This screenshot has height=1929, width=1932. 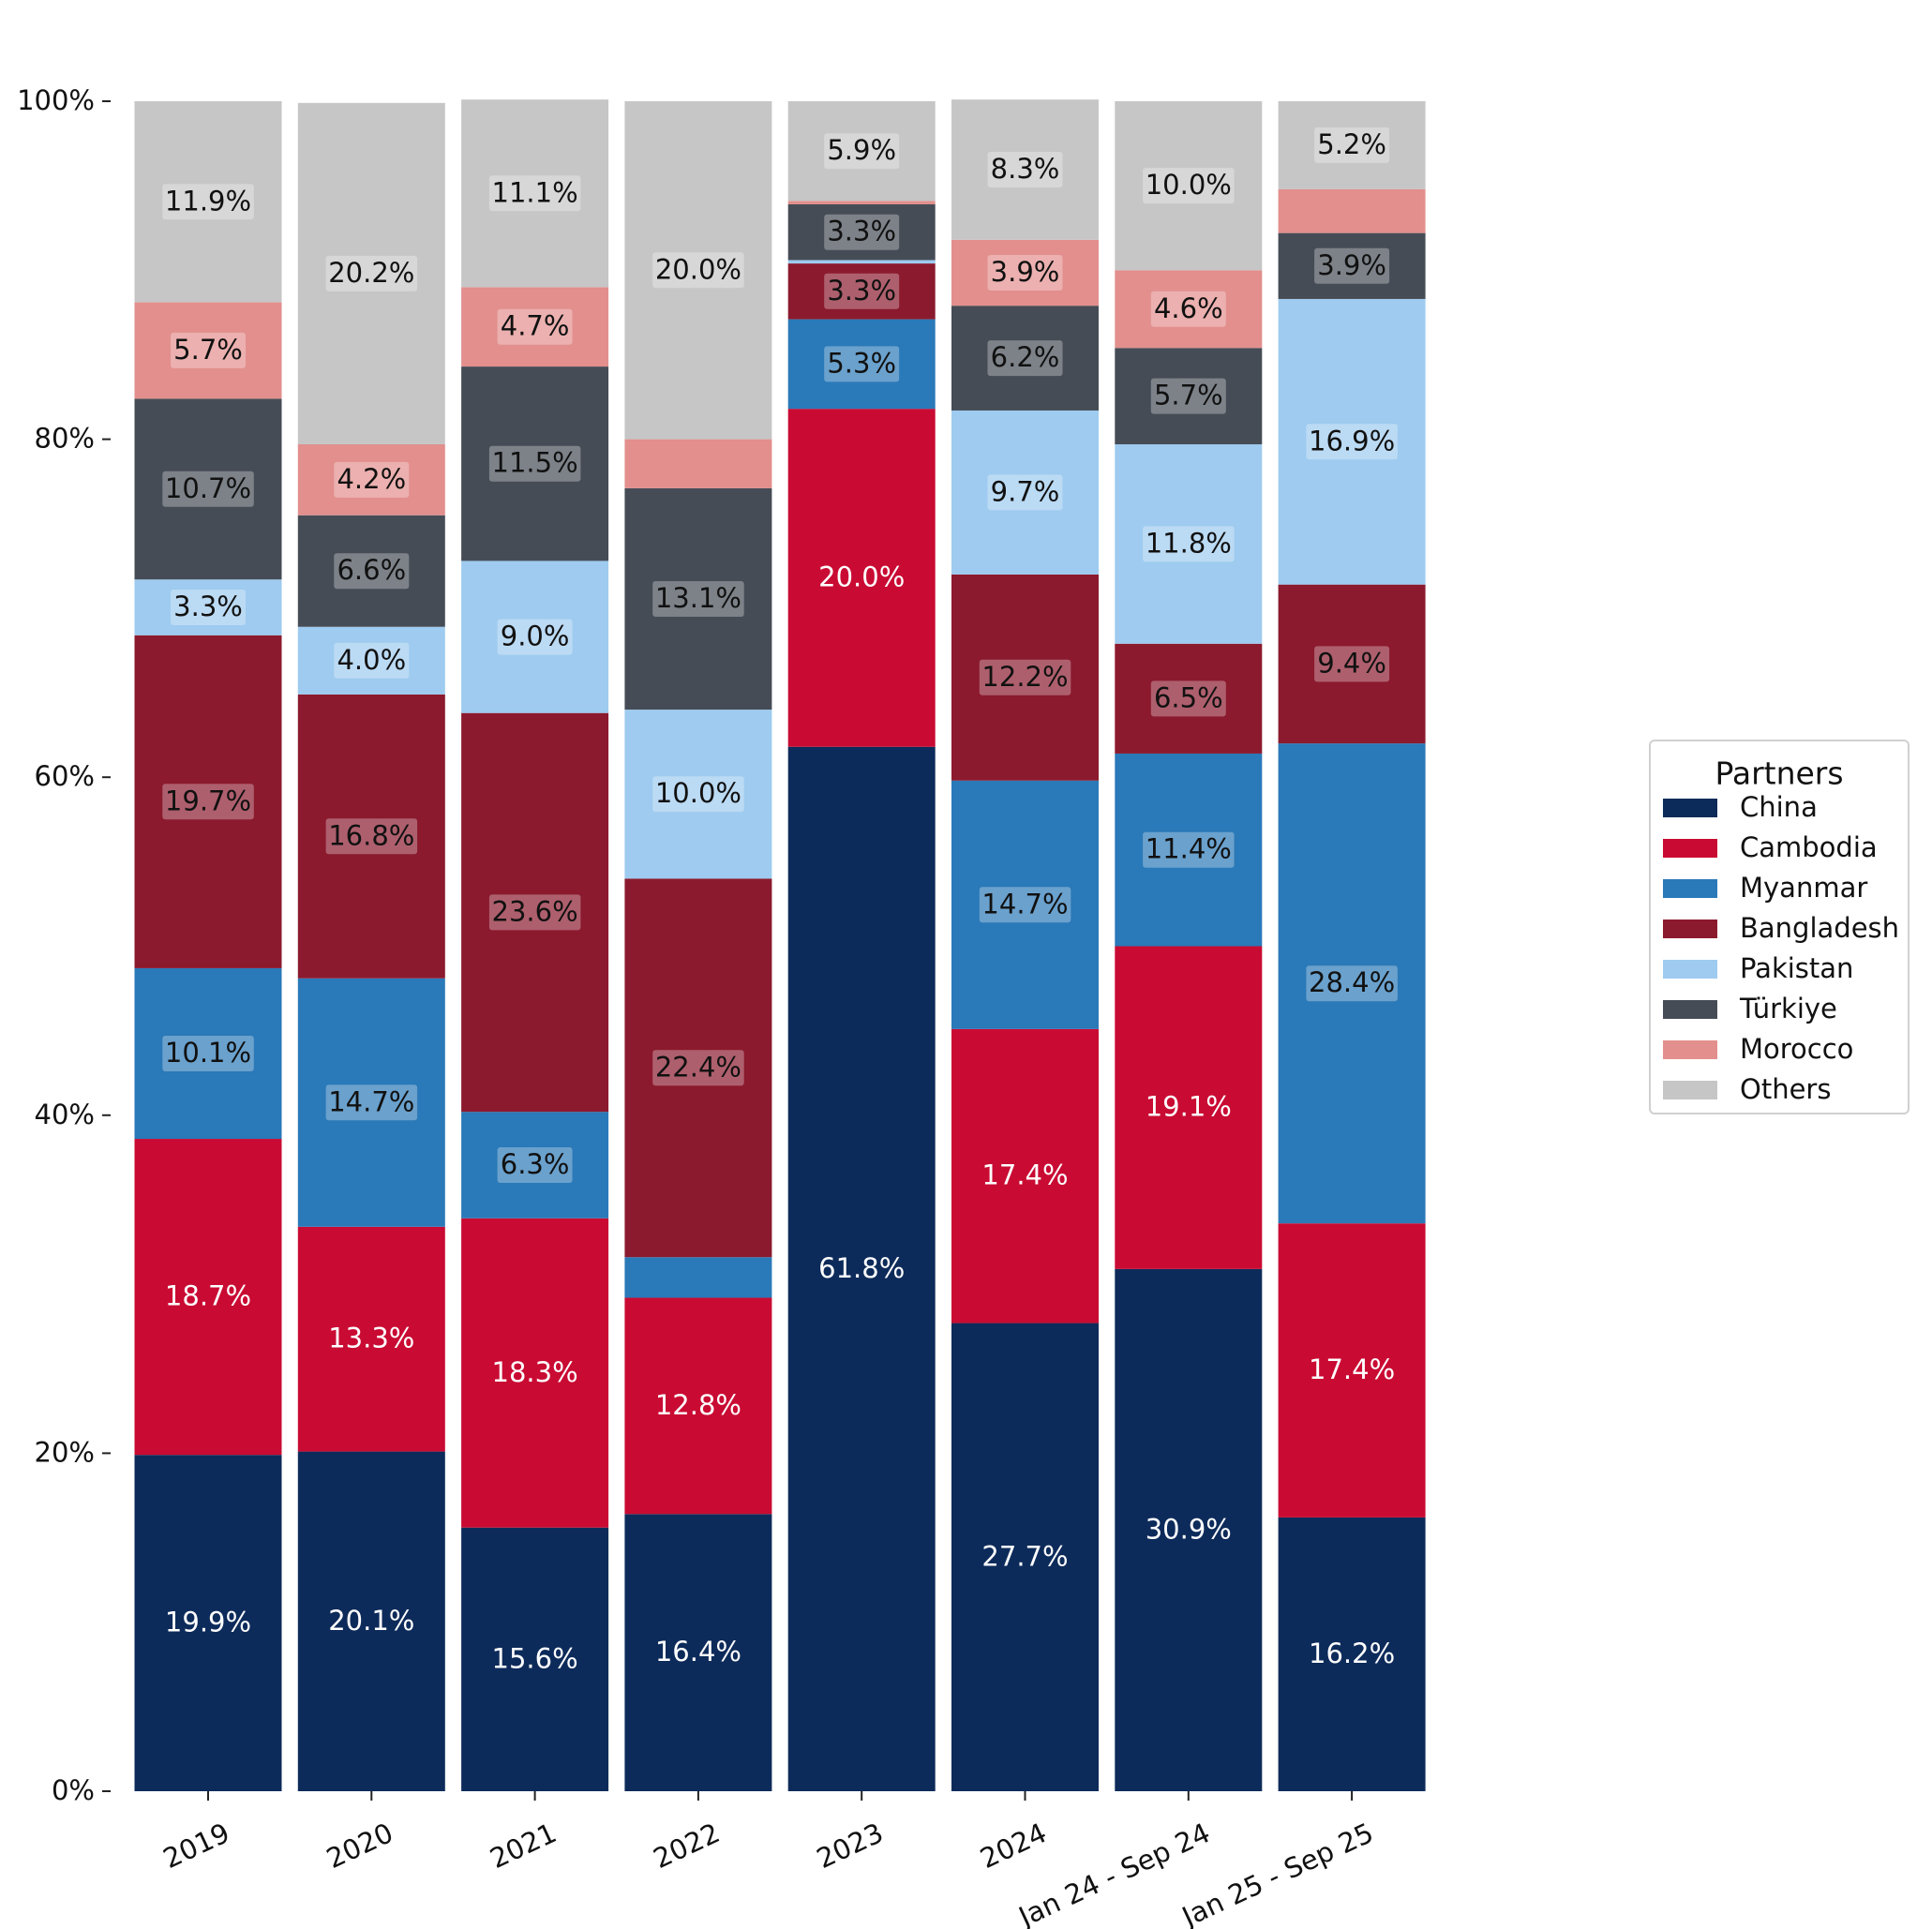 I want to click on data-label-text: 13.1%, so click(x=698, y=598).